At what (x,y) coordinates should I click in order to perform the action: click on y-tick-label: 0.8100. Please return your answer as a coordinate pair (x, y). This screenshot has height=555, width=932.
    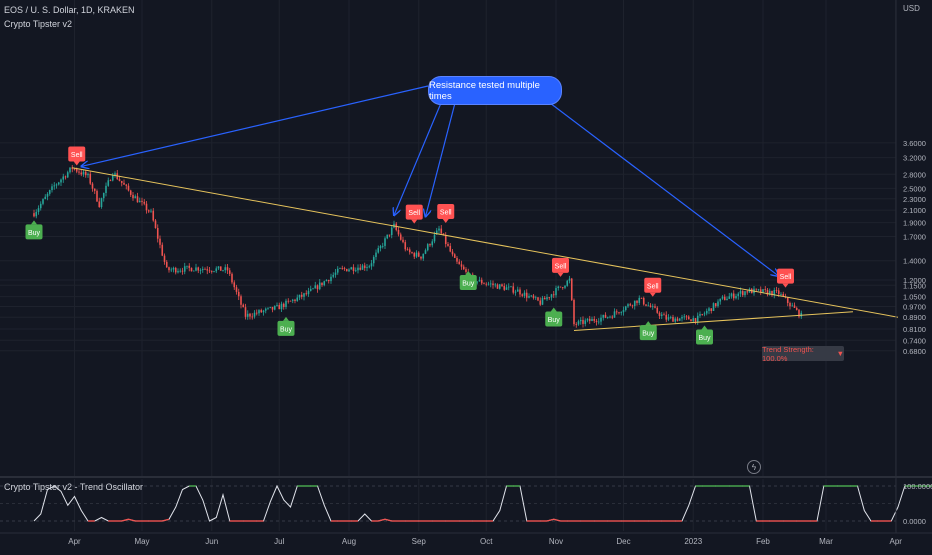
    Looking at the image, I should click on (914, 329).